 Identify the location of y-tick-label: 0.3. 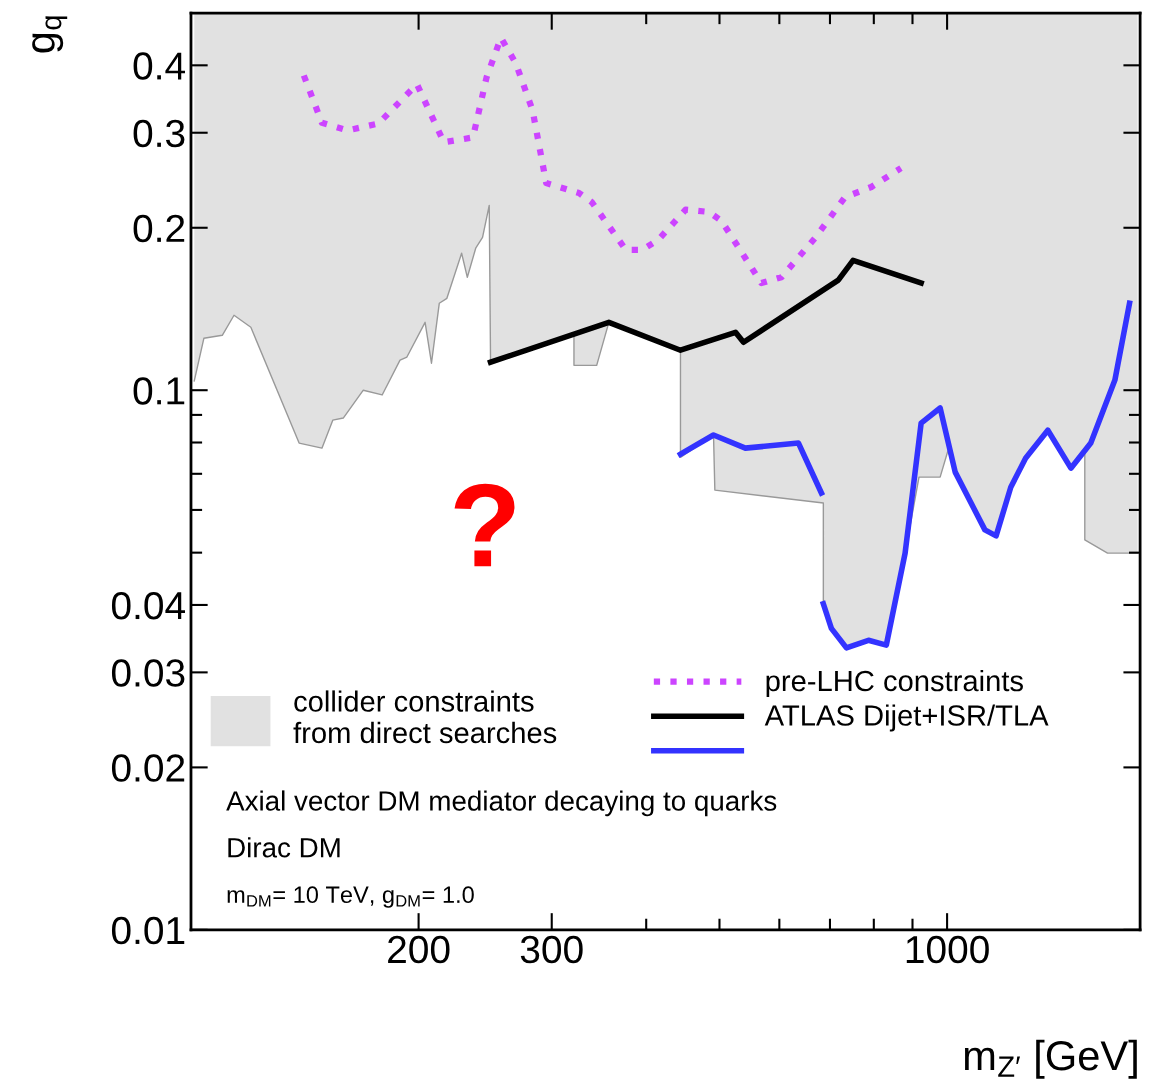
(159, 133).